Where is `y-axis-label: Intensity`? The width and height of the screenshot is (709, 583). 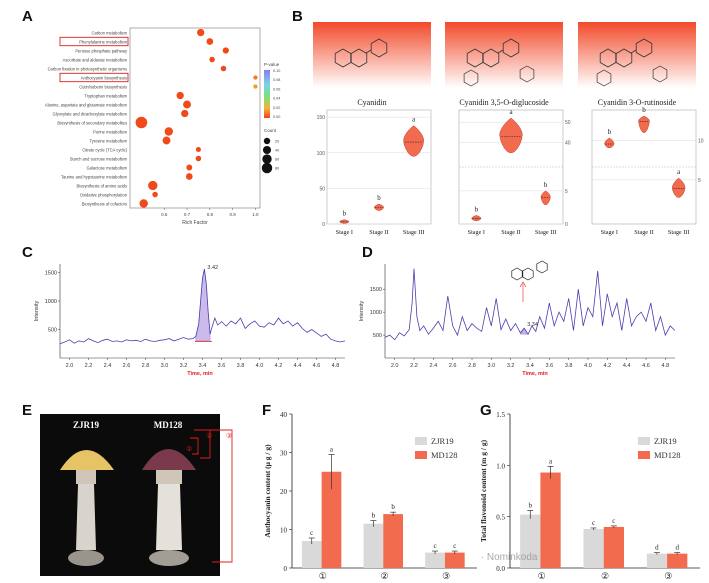
y-axis-label: Intensity is located at coordinates (37, 311).